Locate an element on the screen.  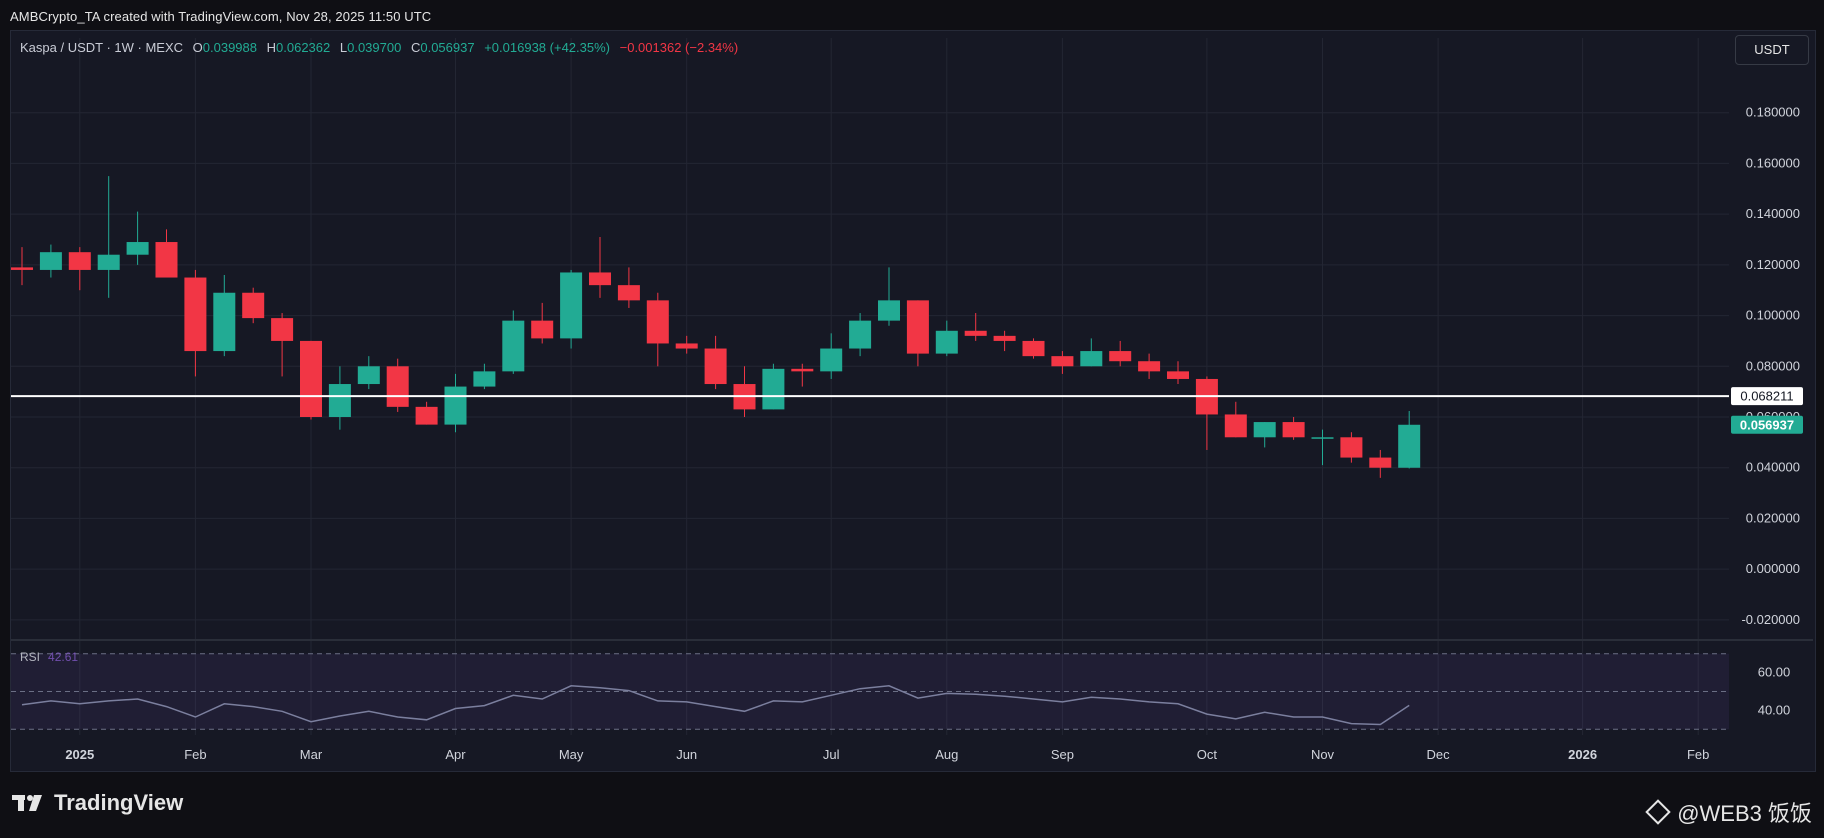
x-tick-label: Oct is located at coordinates (1207, 754).